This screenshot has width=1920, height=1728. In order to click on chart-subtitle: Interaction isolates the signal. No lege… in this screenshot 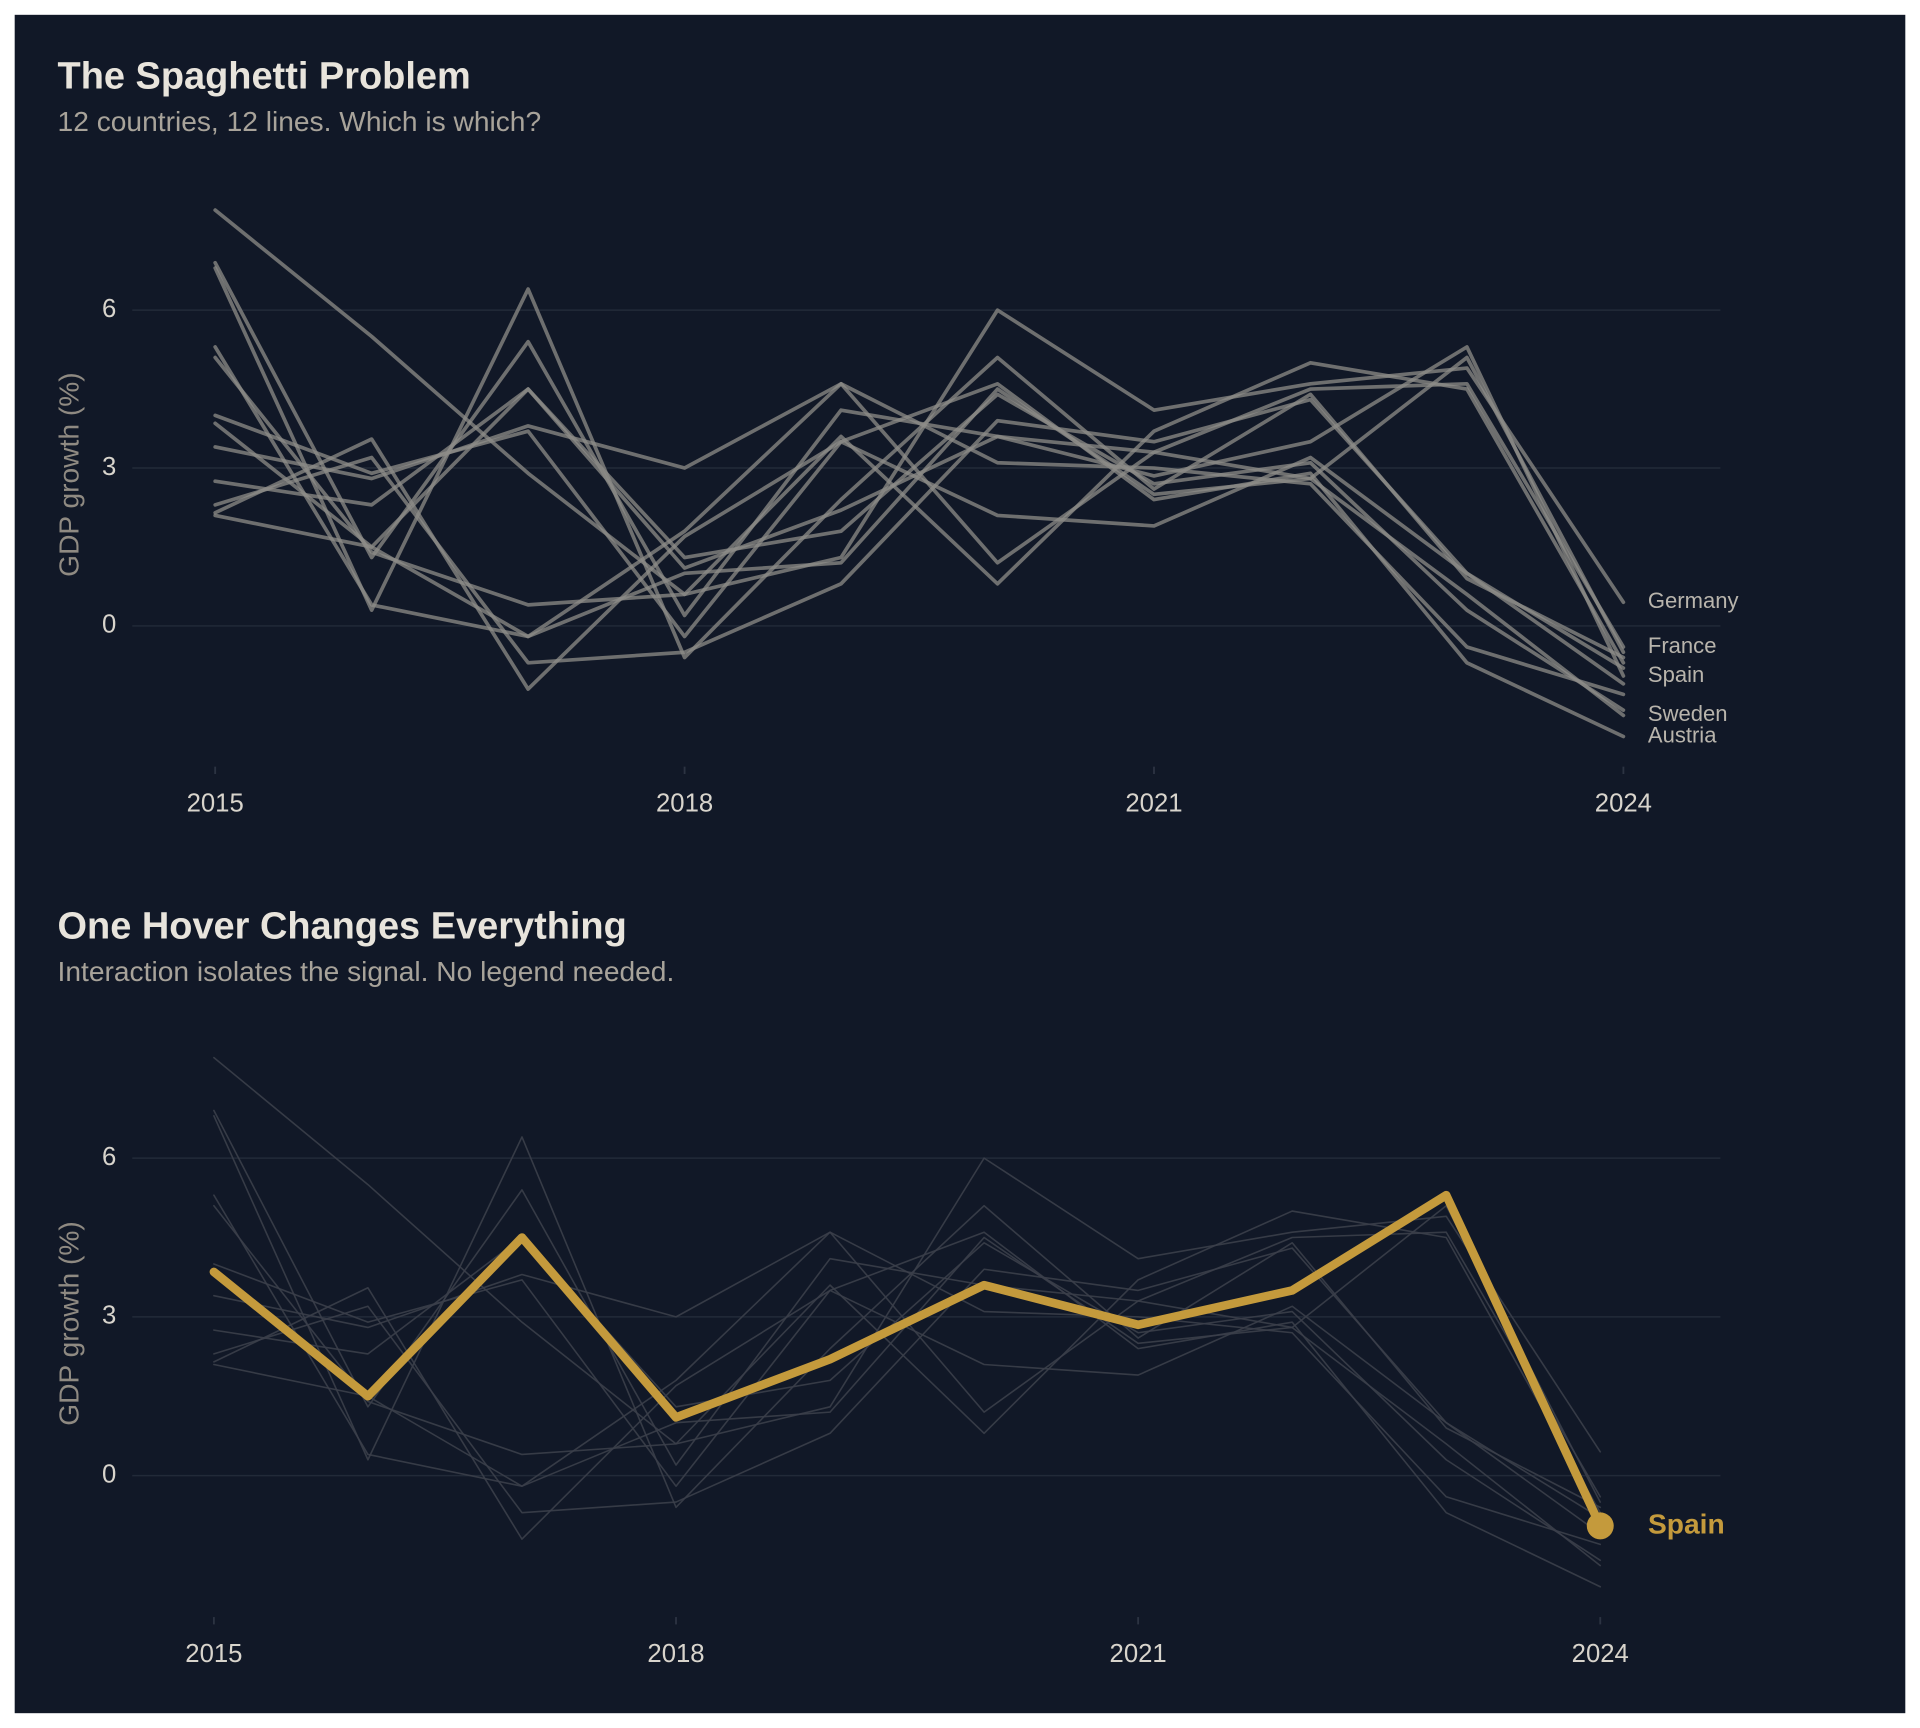, I will do `click(366, 971)`.